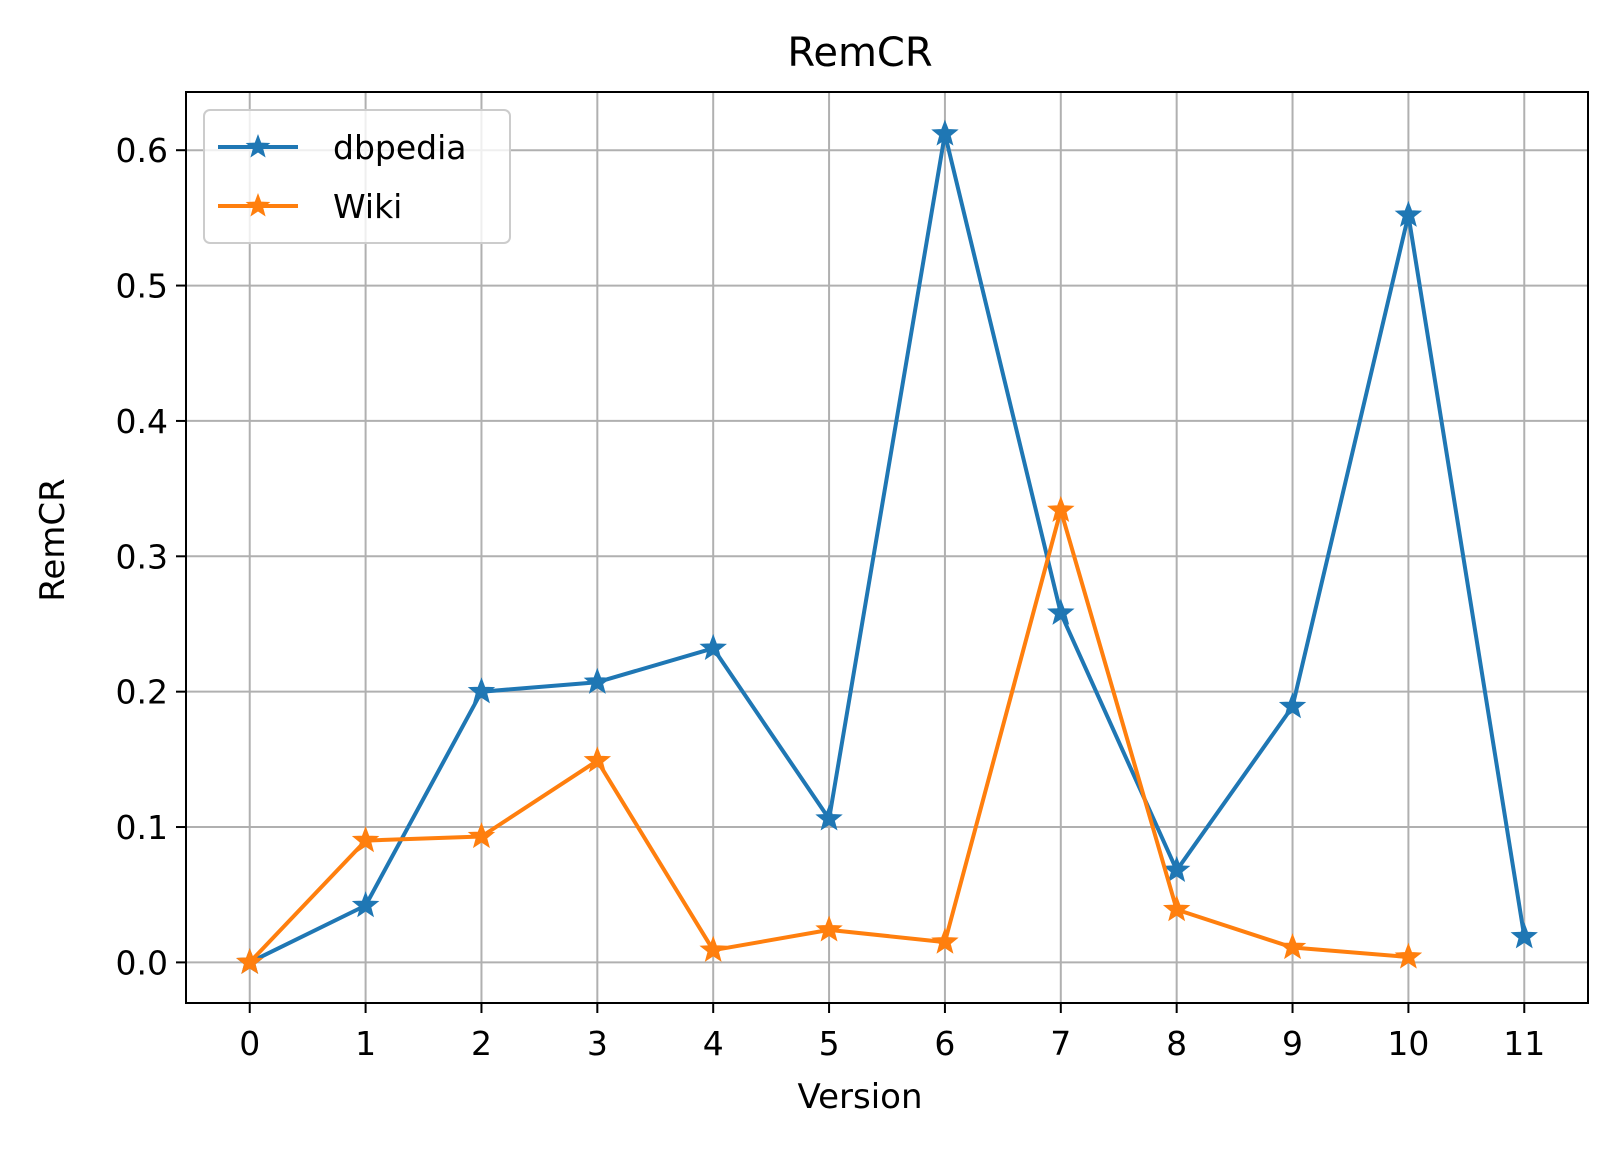 The image size is (1609, 1158). What do you see at coordinates (1292, 1043) in the screenshot?
I see `x-tick-label: 9` at bounding box center [1292, 1043].